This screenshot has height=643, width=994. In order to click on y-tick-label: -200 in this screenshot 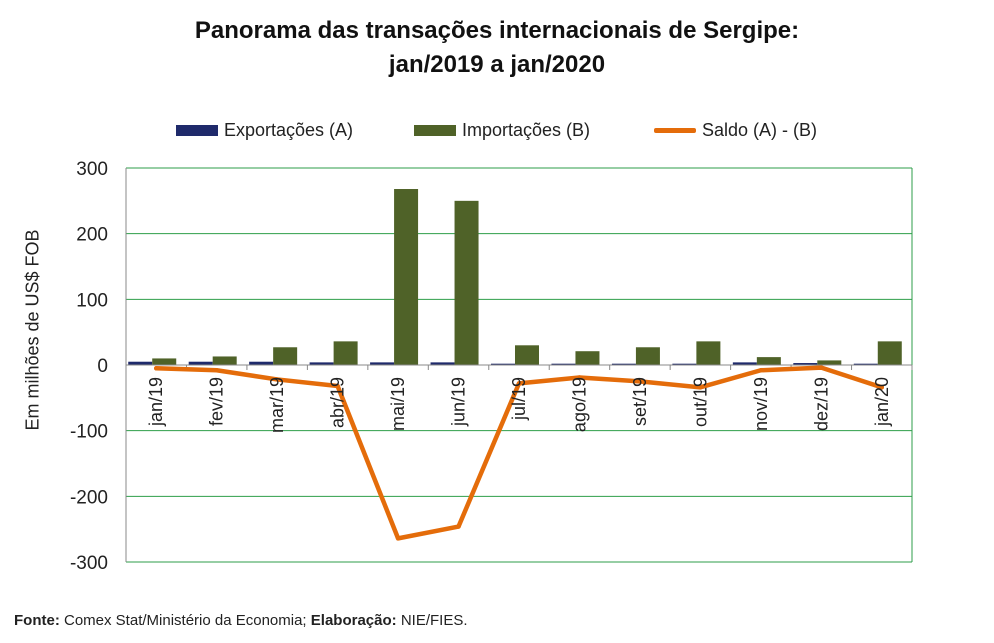, I will do `click(89, 497)`.